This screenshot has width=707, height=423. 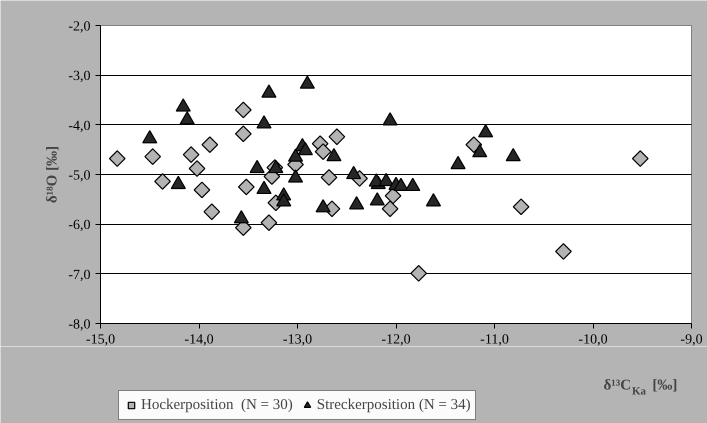 What do you see at coordinates (79, 275) in the screenshot?
I see `y-tick-label: -7,0` at bounding box center [79, 275].